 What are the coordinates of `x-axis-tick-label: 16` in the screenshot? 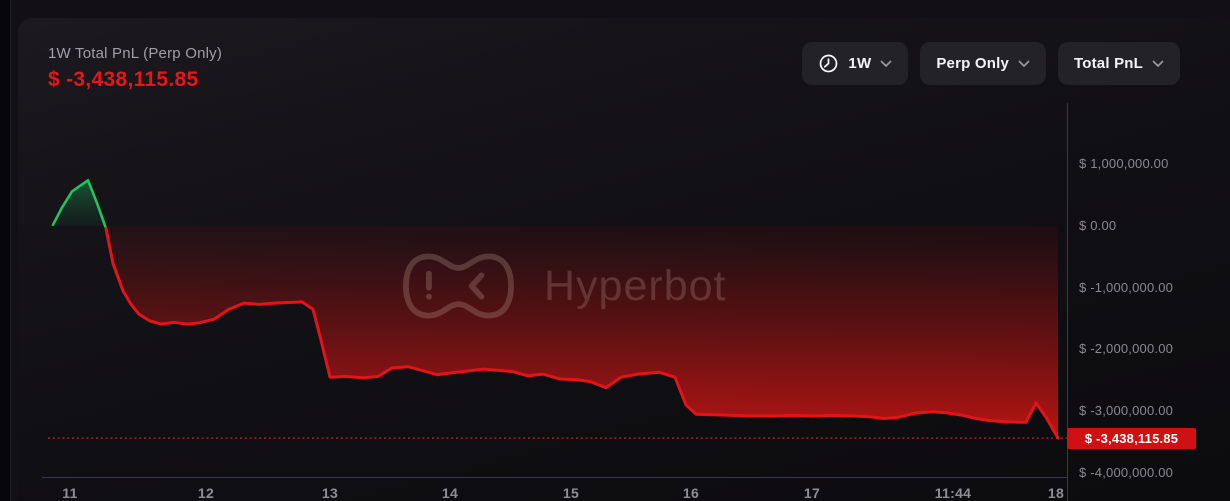 It's located at (691, 493).